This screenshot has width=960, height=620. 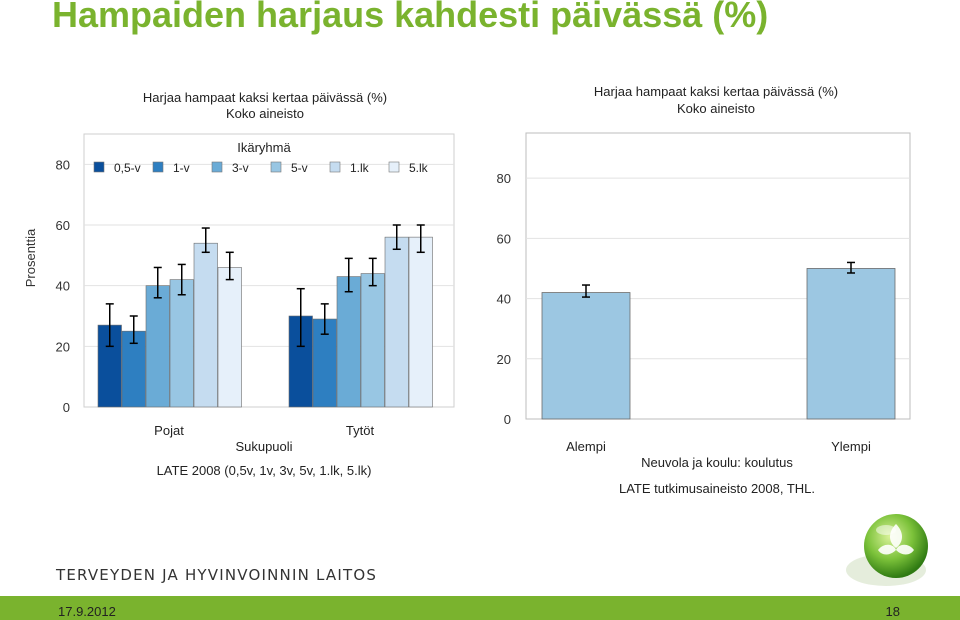 What do you see at coordinates (169, 430) in the screenshot?
I see `chart1-category-label: Pojat` at bounding box center [169, 430].